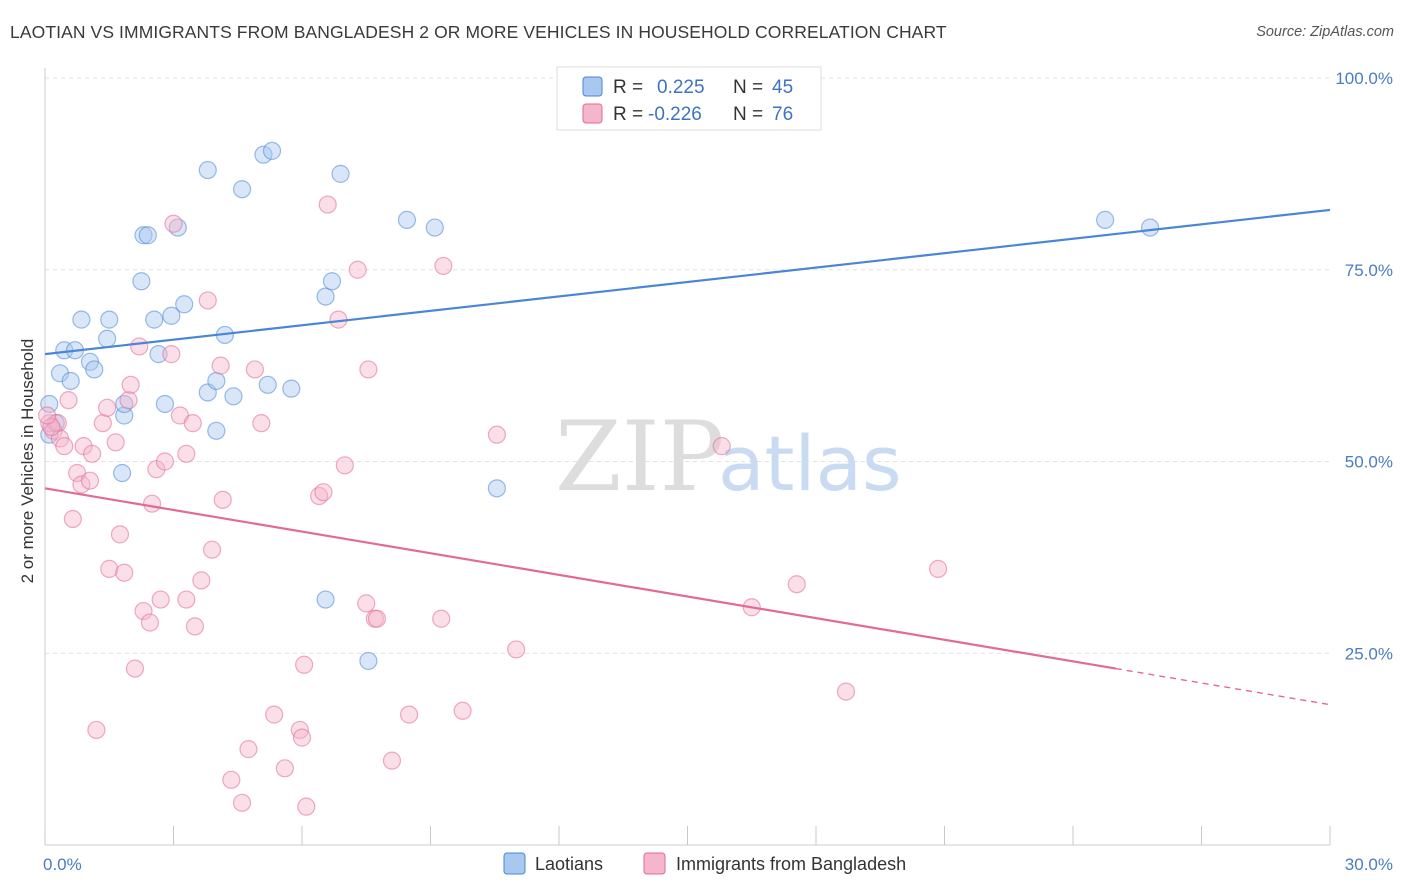 The width and height of the screenshot is (1406, 892). I want to click on source-credit: Source: ZipAtlas.com, so click(1325, 32).